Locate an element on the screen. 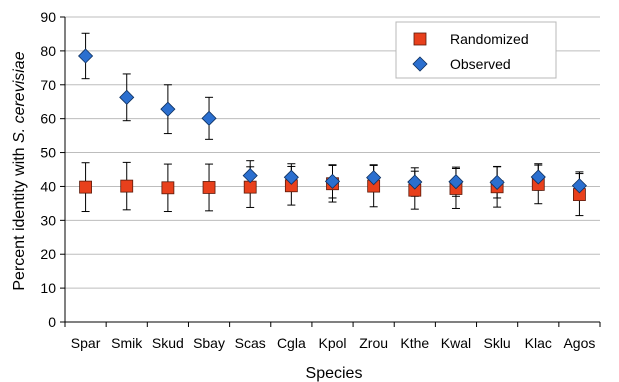 This screenshot has height=382, width=619. x-tick-label-sbay: Sbay is located at coordinates (209, 343).